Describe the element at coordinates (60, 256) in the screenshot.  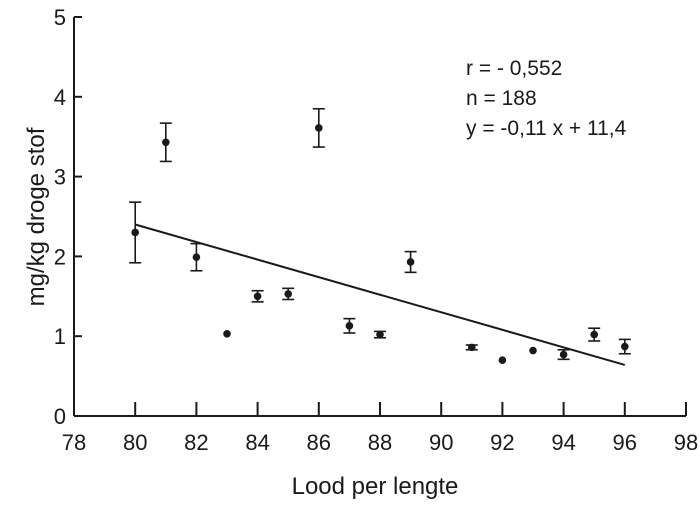
I see `y-tick-label: 2` at that location.